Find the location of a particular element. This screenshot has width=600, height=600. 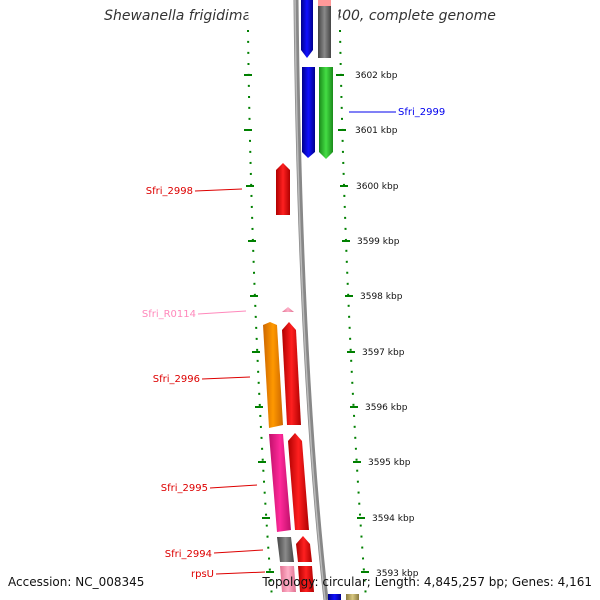

tick-label: 3595 kbp is located at coordinates (389, 463).